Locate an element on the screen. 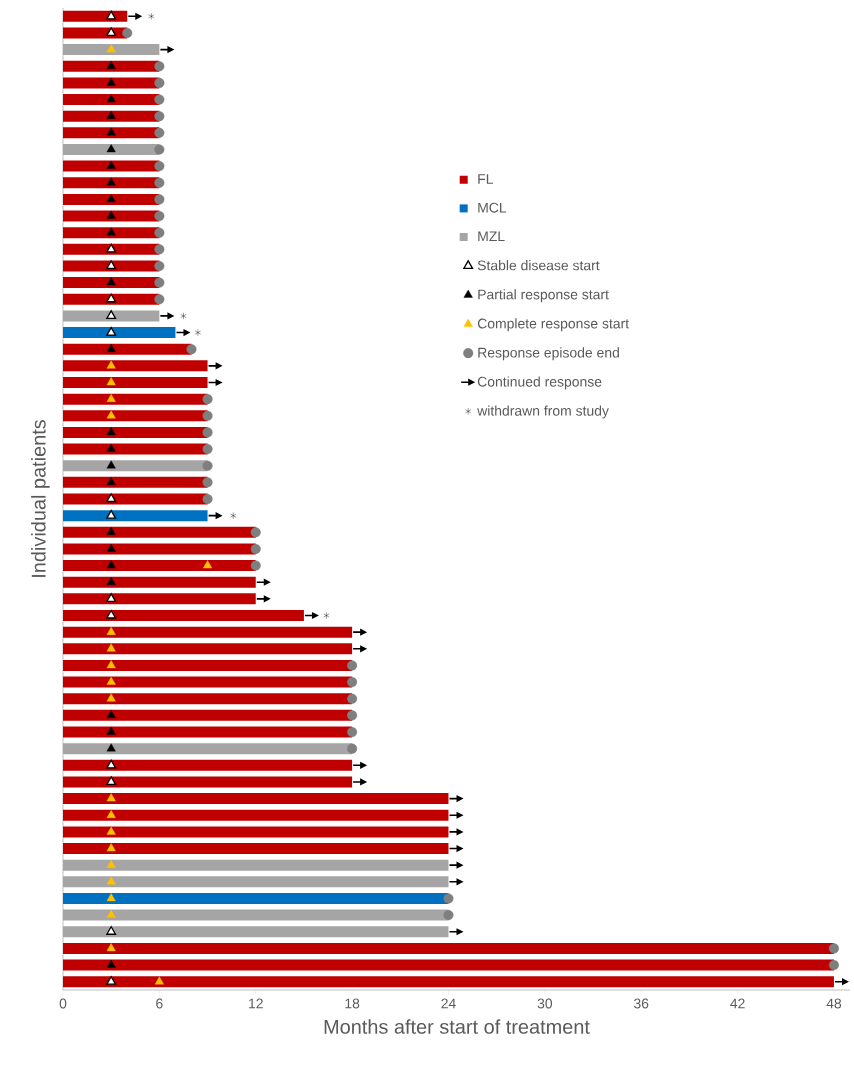  x-tick-label: 0 is located at coordinates (63, 1003).